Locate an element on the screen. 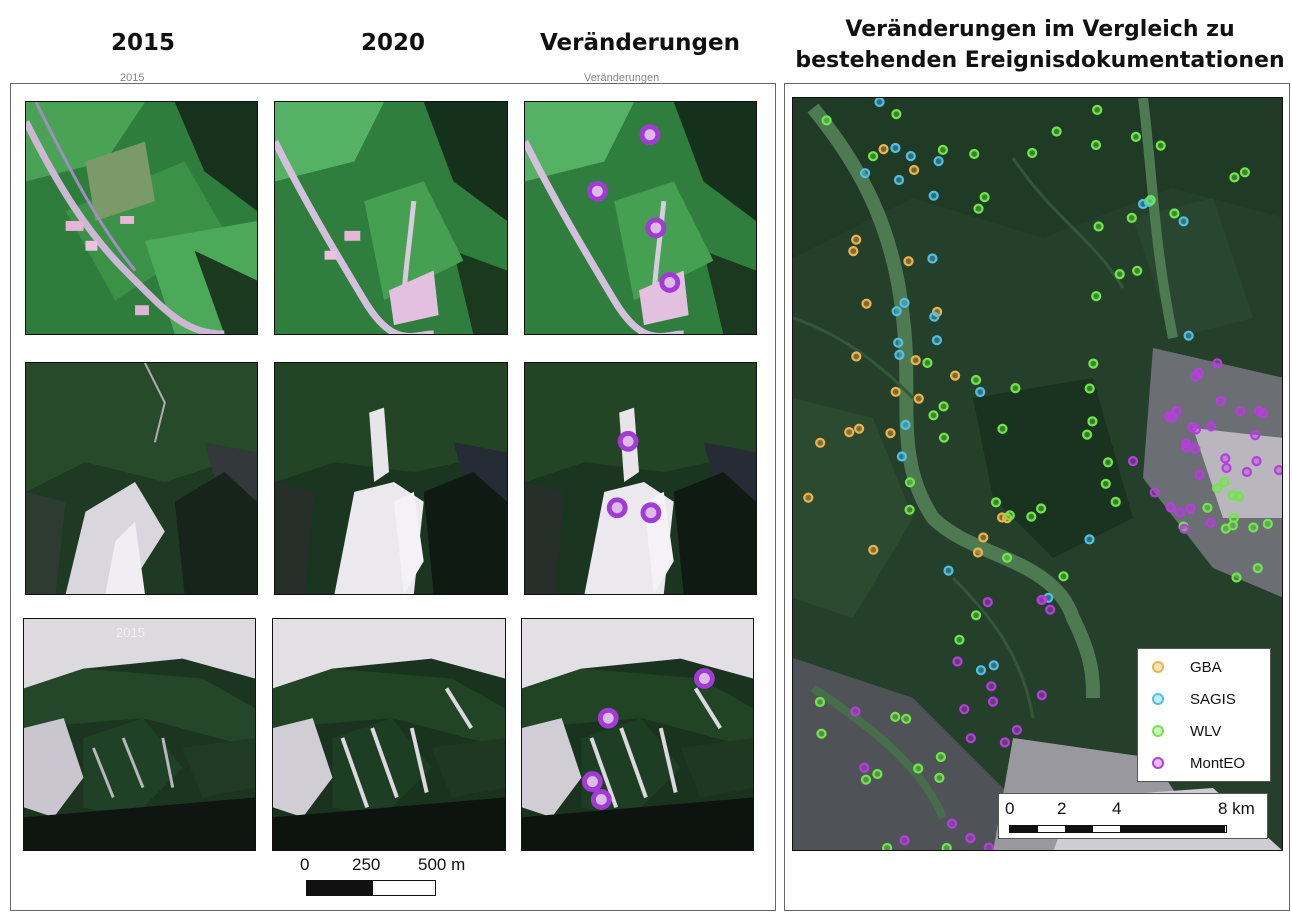 The height and width of the screenshot is (917, 1292). tile-row3-changes is located at coordinates (637, 734).